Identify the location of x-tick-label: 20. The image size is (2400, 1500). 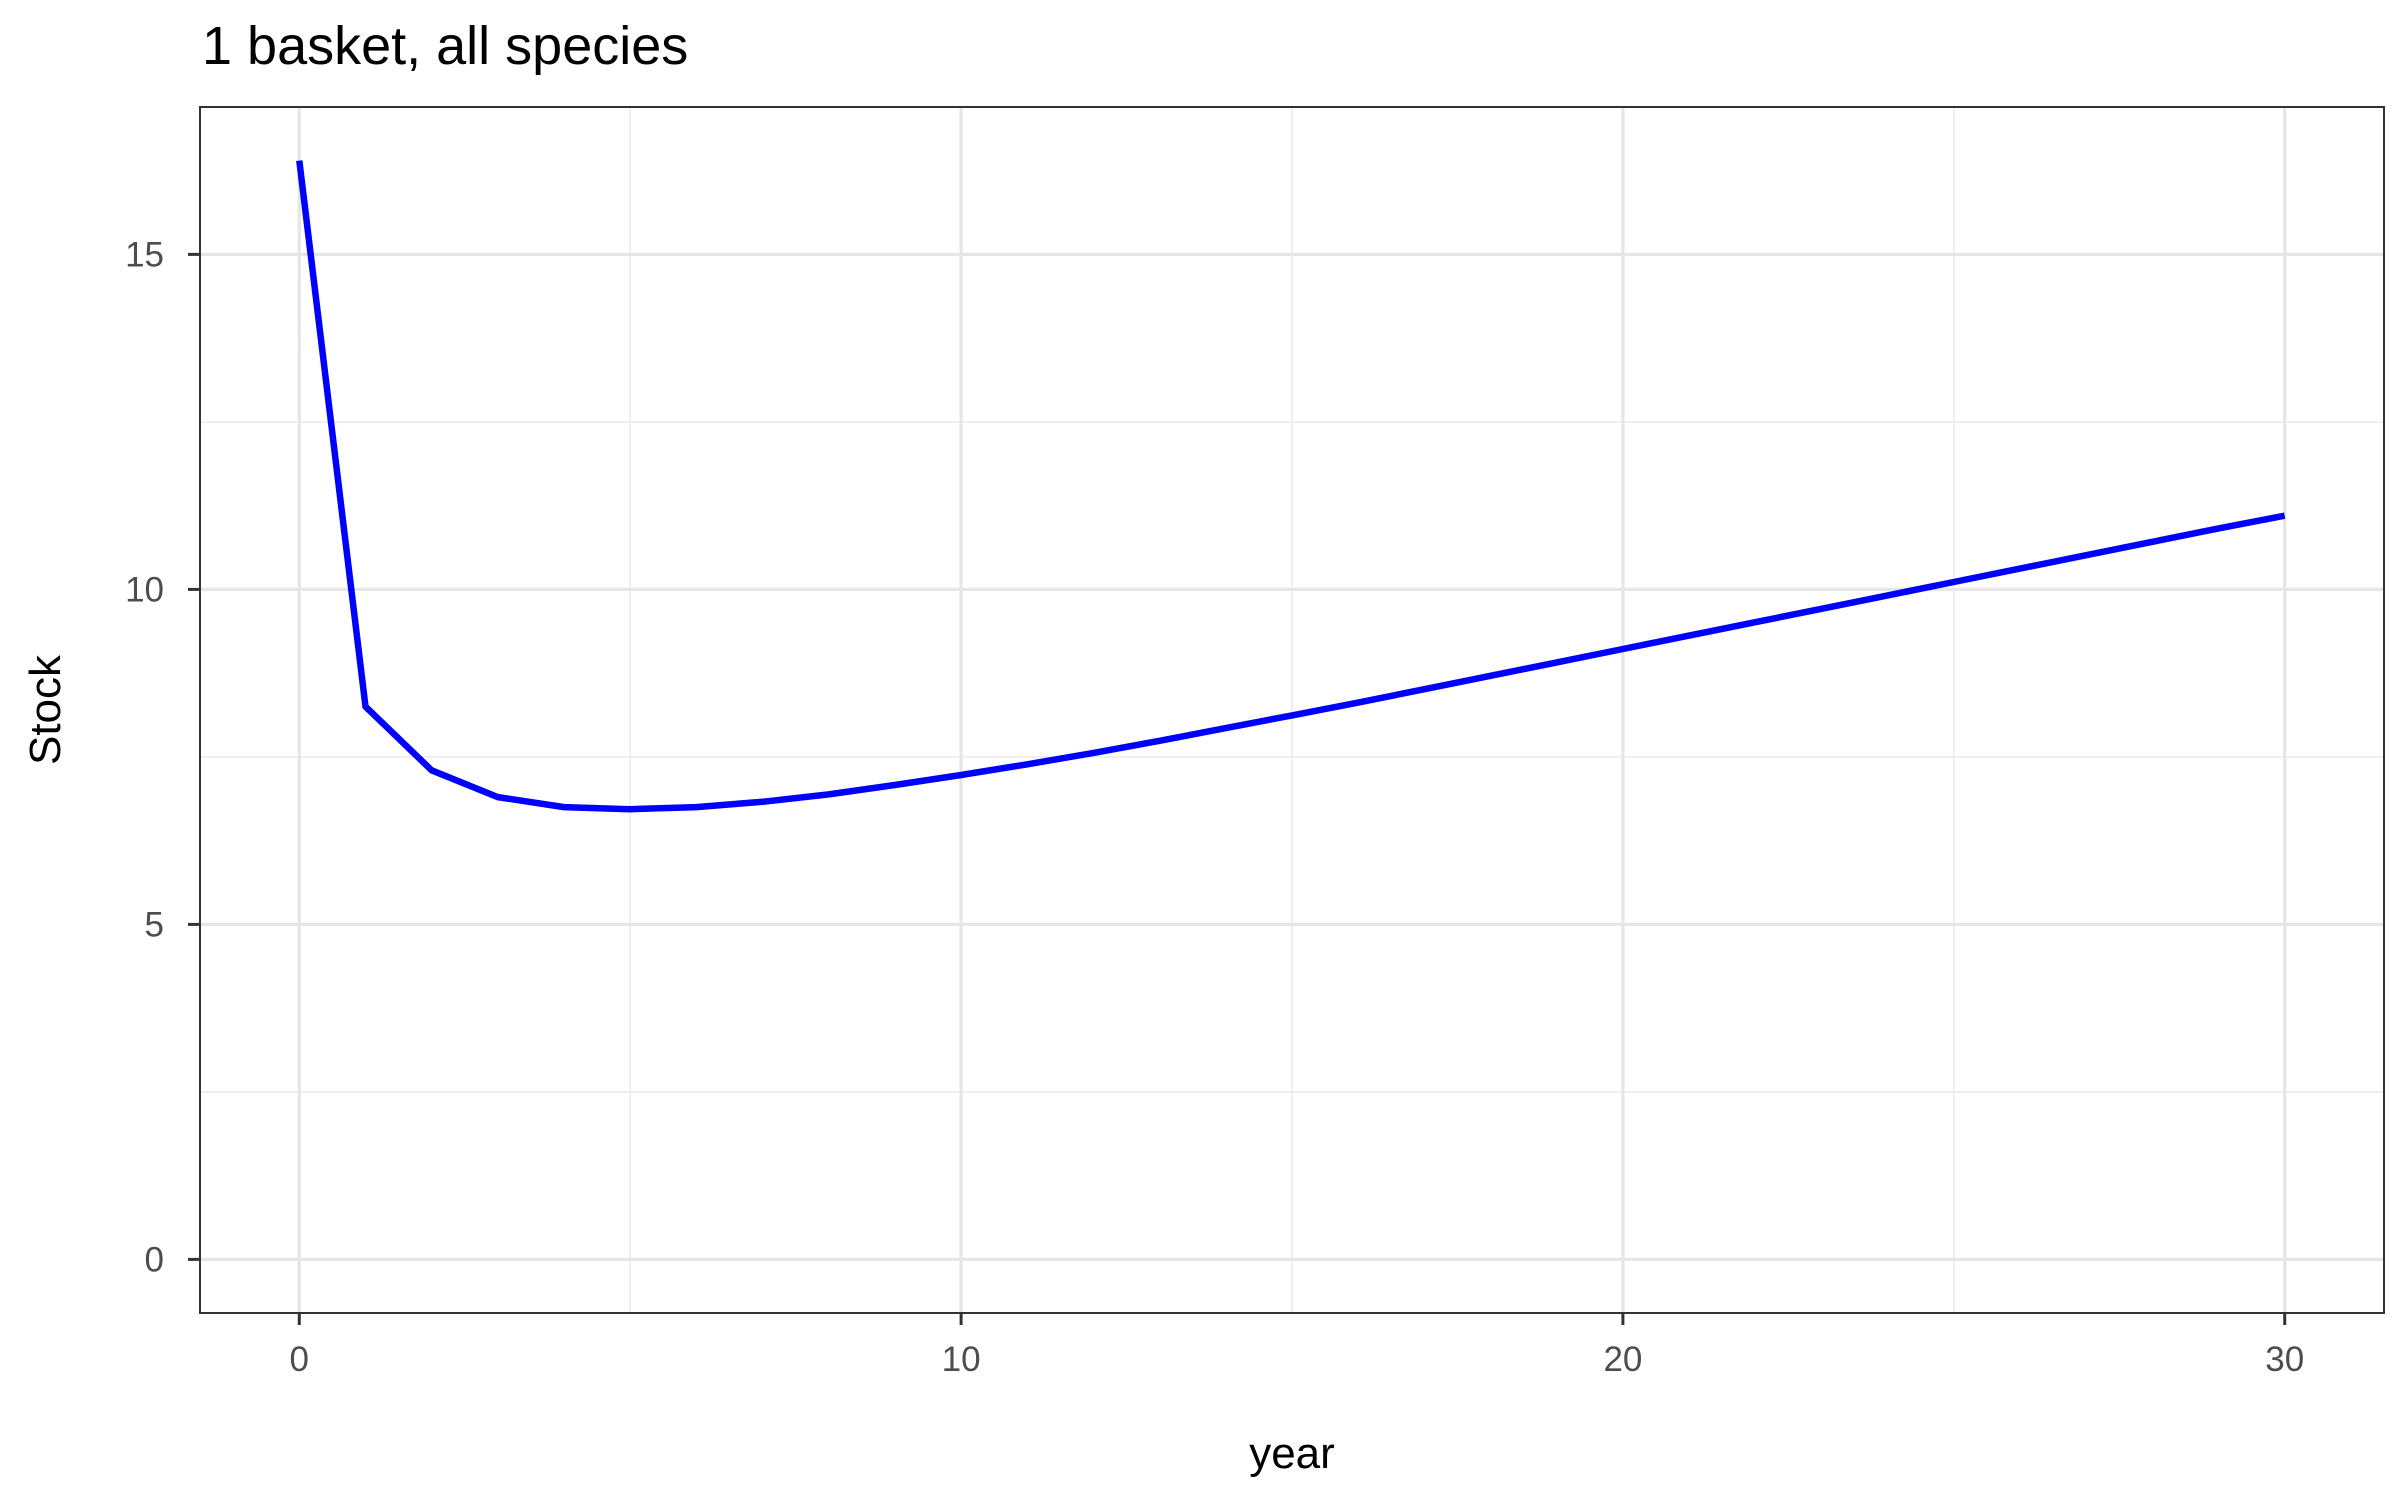
(1622, 1359).